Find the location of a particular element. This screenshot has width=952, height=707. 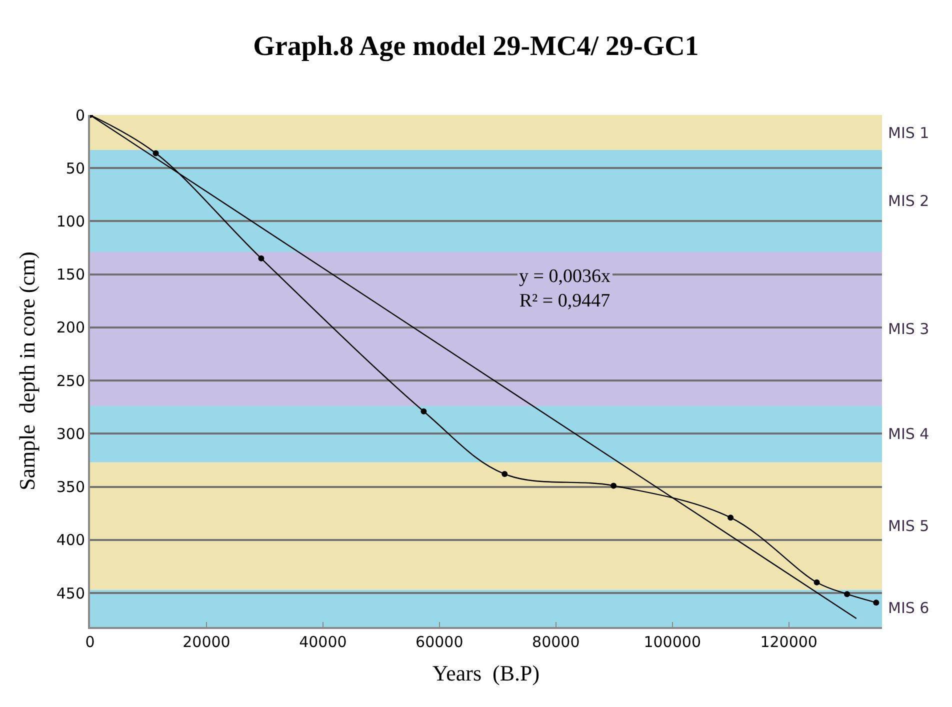

band-label: MIS 5 is located at coordinates (909, 526).